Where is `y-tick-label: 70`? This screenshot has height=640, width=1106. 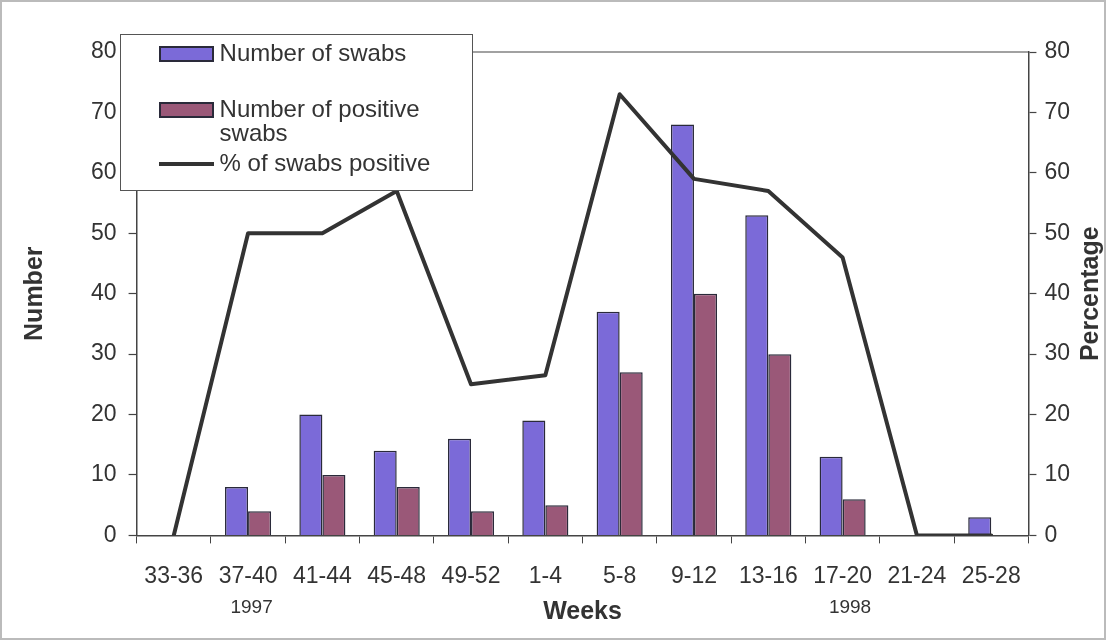
y-tick-label: 70 is located at coordinates (103, 110).